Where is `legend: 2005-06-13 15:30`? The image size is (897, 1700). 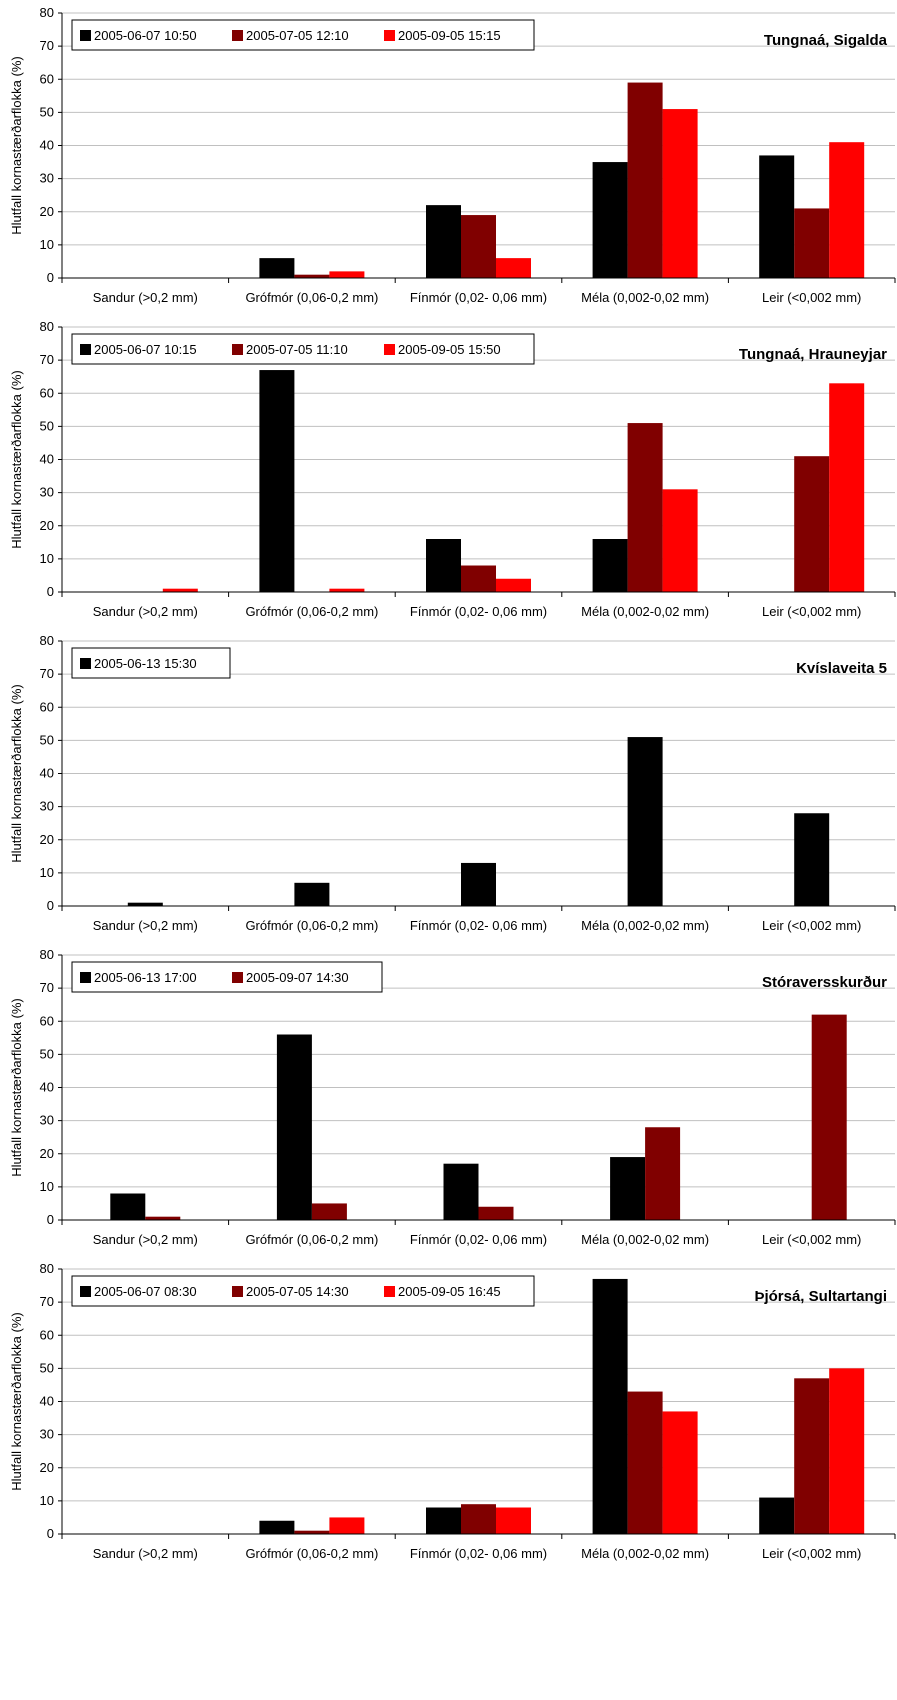 legend: 2005-06-13 15:30 is located at coordinates (151, 663).